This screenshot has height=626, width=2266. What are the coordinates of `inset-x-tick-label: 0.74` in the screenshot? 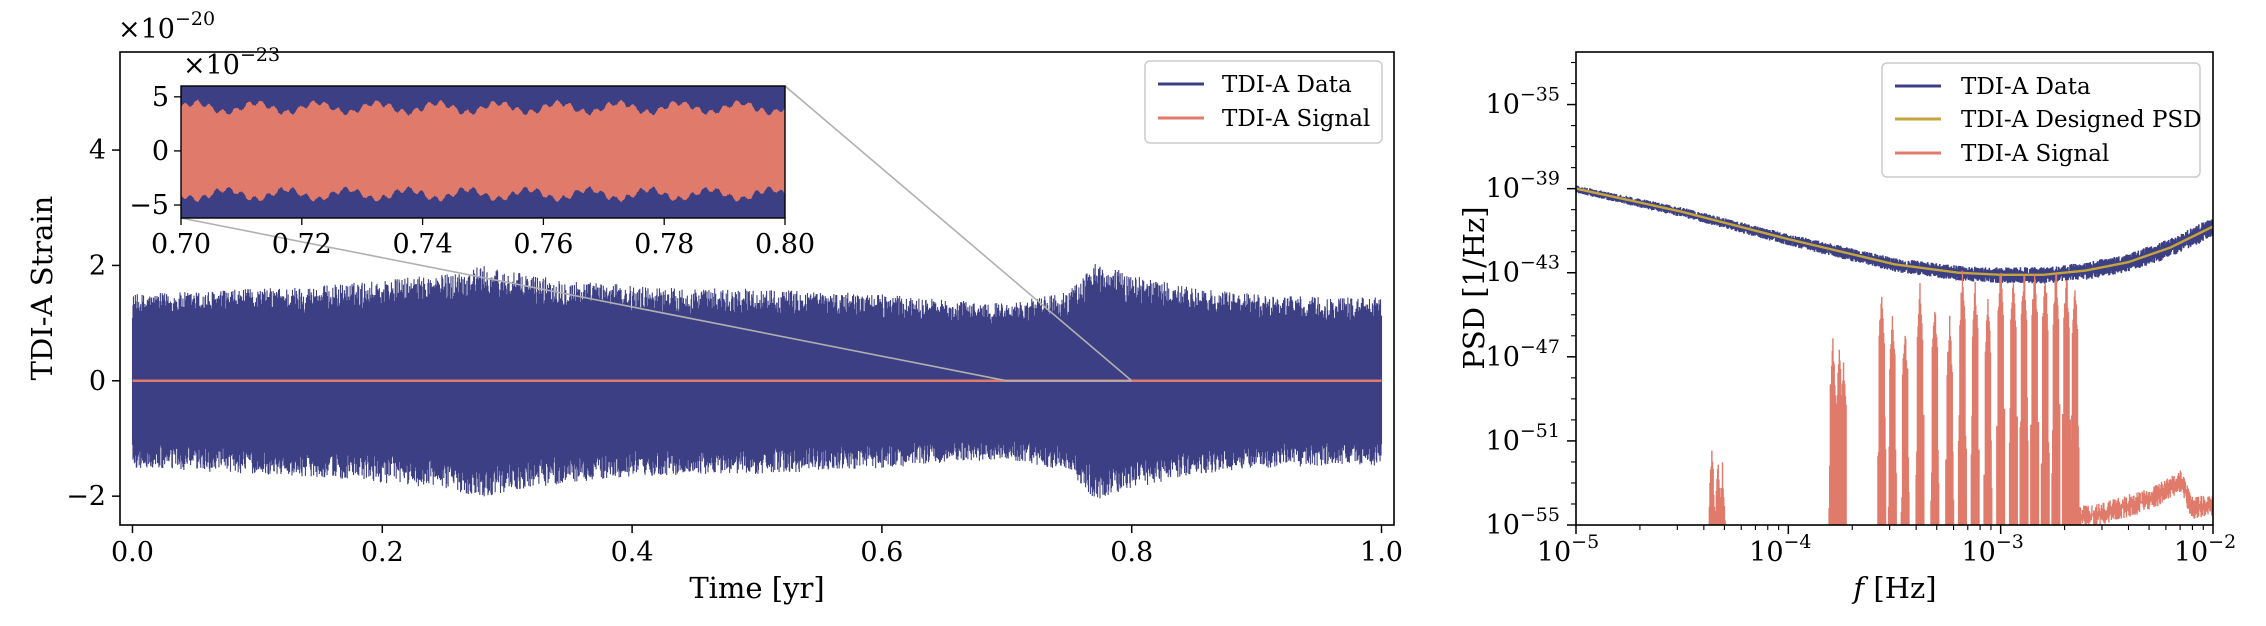 It's located at (423, 244).